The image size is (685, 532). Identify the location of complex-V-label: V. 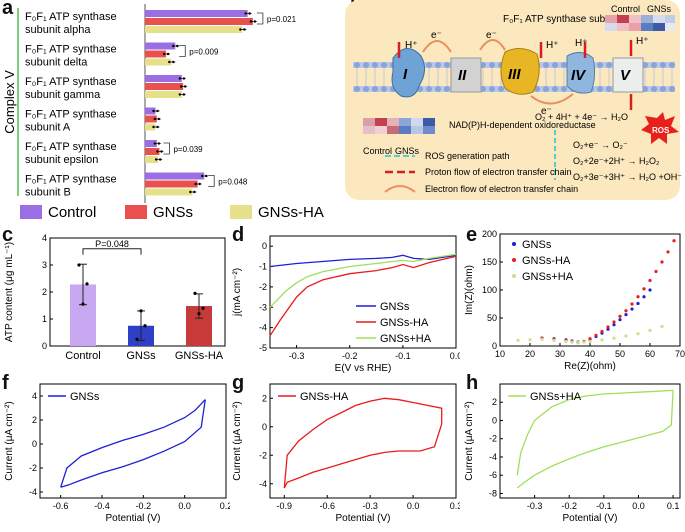
(626, 75).